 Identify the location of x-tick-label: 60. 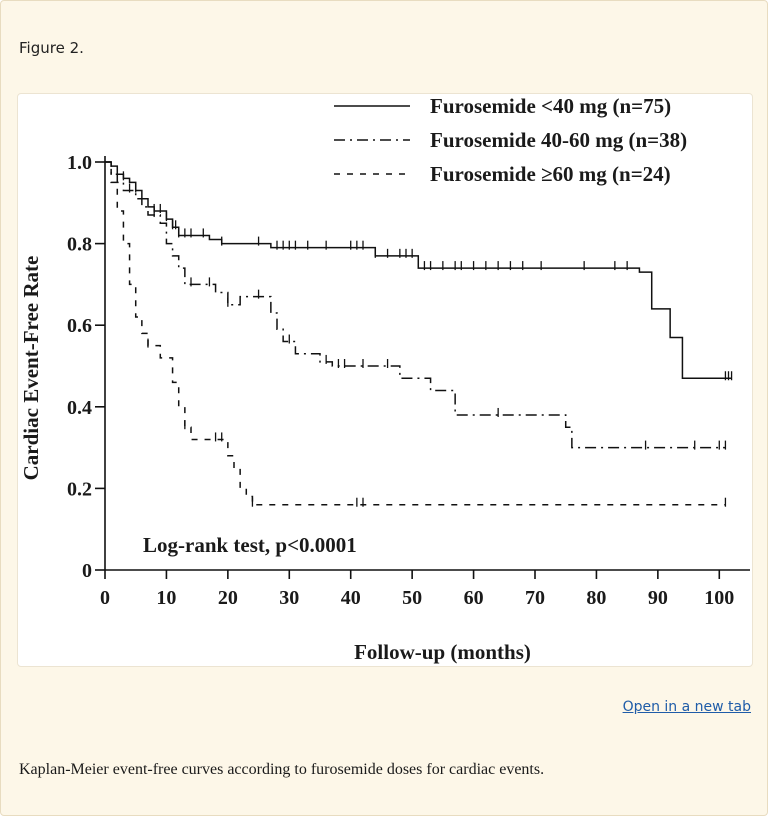
(474, 598).